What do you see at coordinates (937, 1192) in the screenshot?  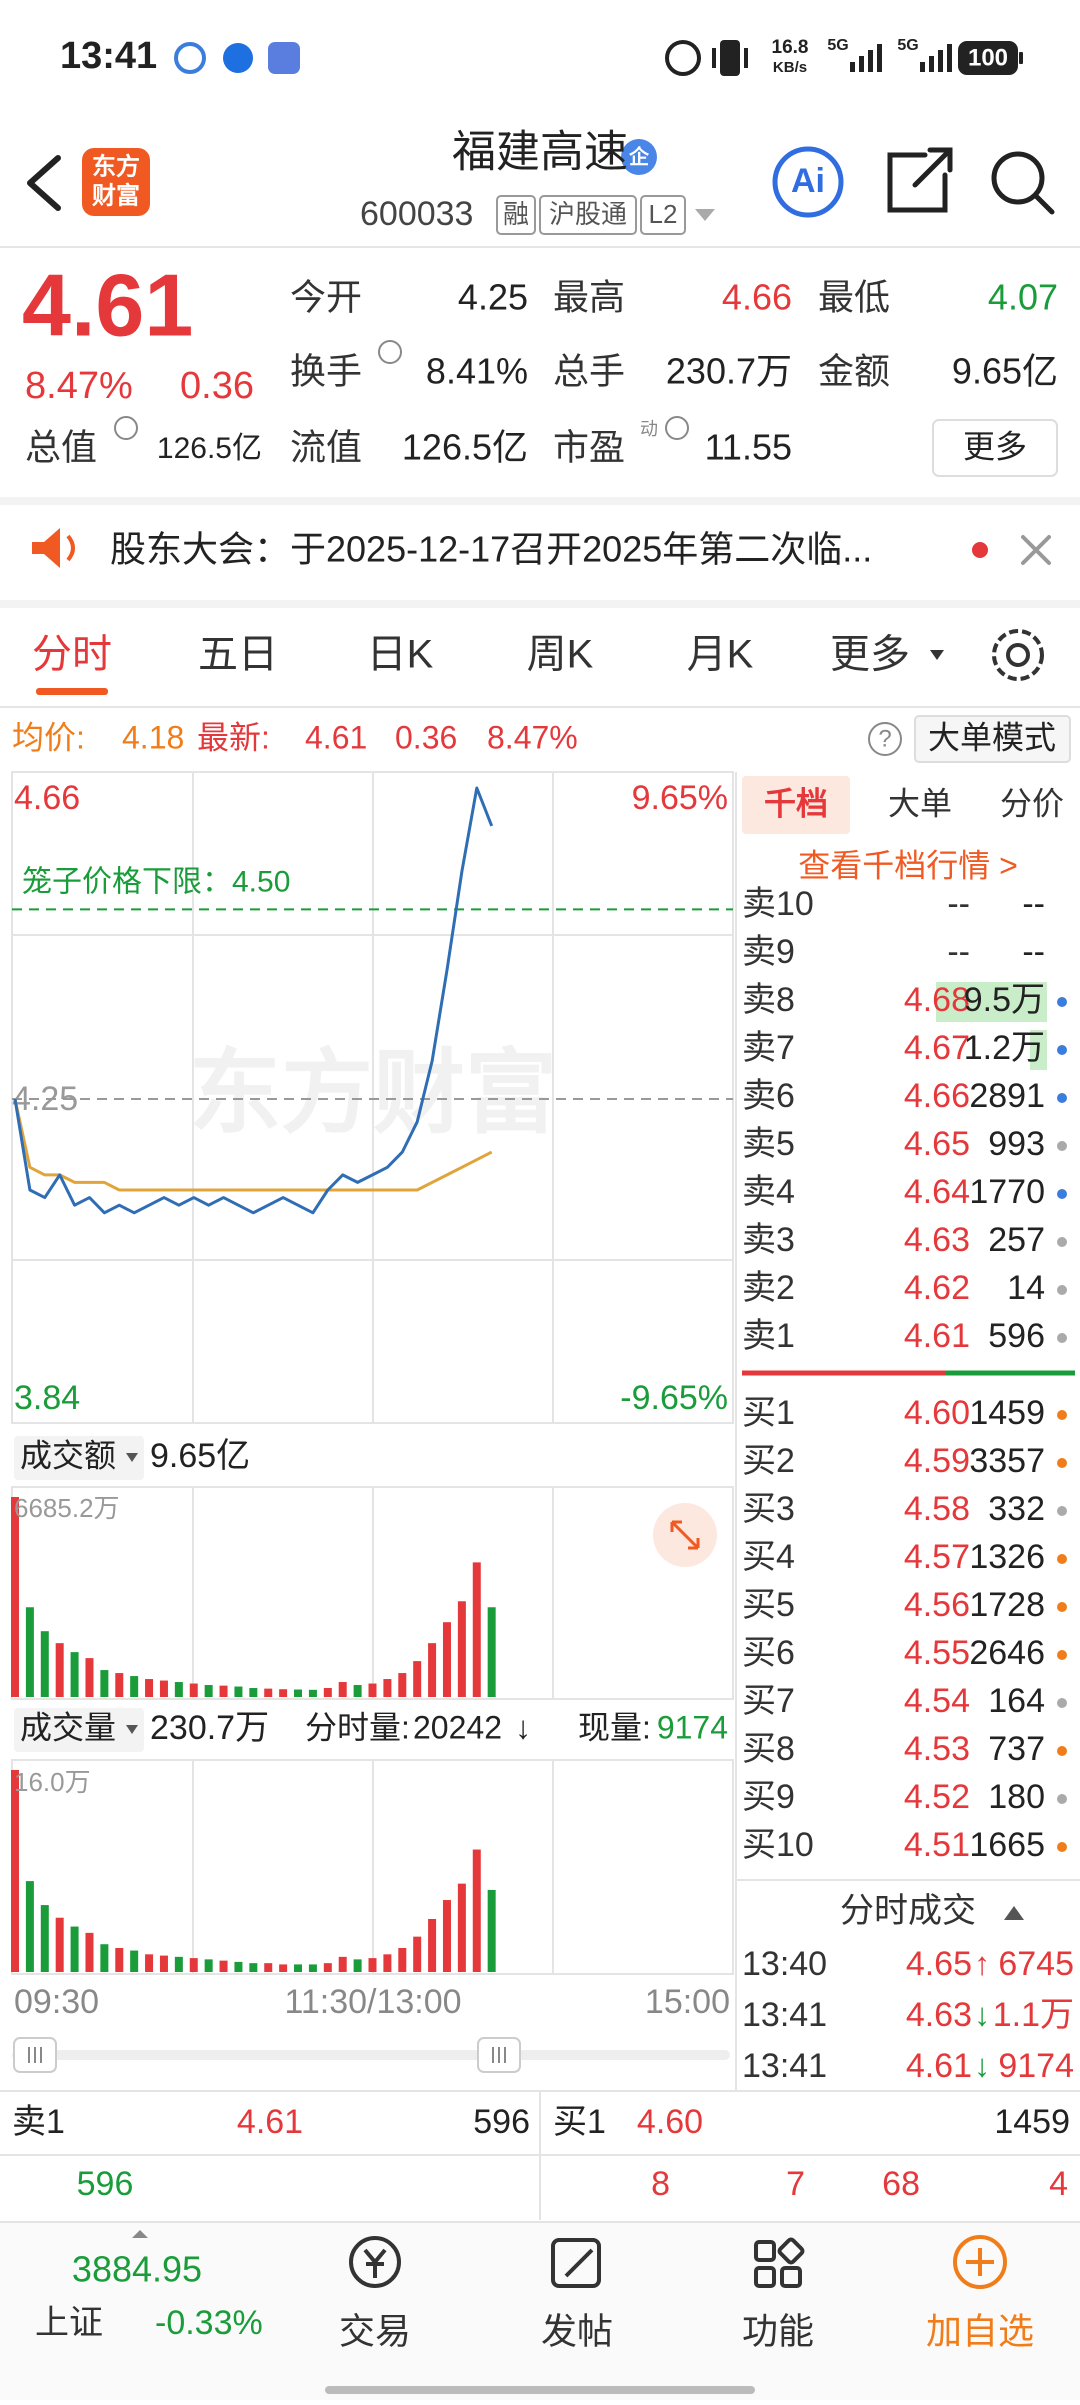 I see `level-price: 4.64` at bounding box center [937, 1192].